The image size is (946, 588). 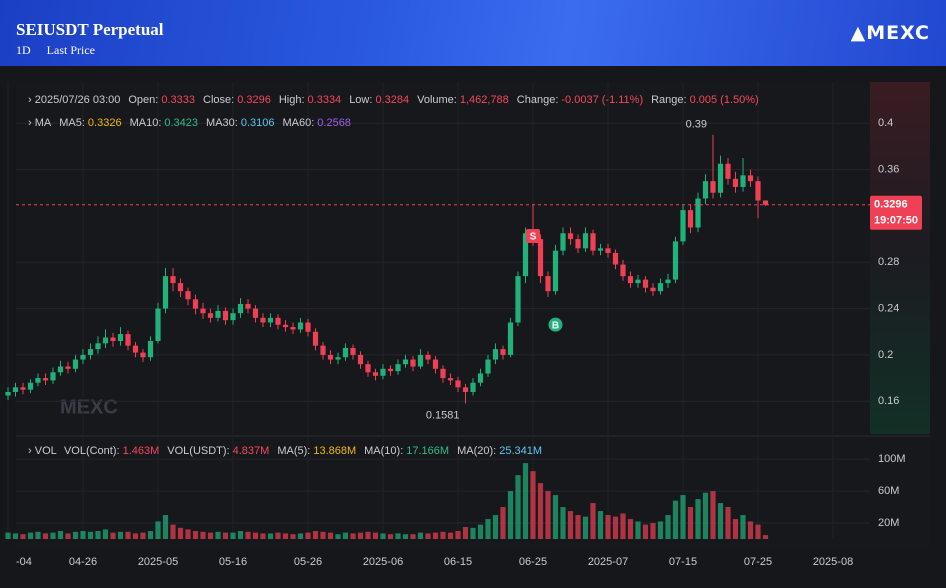 I want to click on y-tick-label: 0.16, so click(x=888, y=401).